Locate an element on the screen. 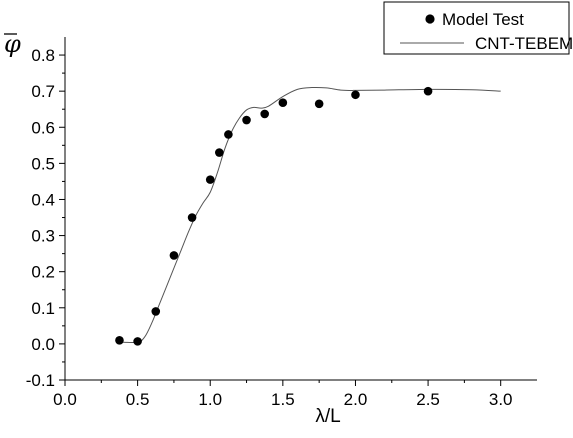 The width and height of the screenshot is (573, 438). legend-label-cnt-tebem: CNT-TEBEM is located at coordinates (524, 43).